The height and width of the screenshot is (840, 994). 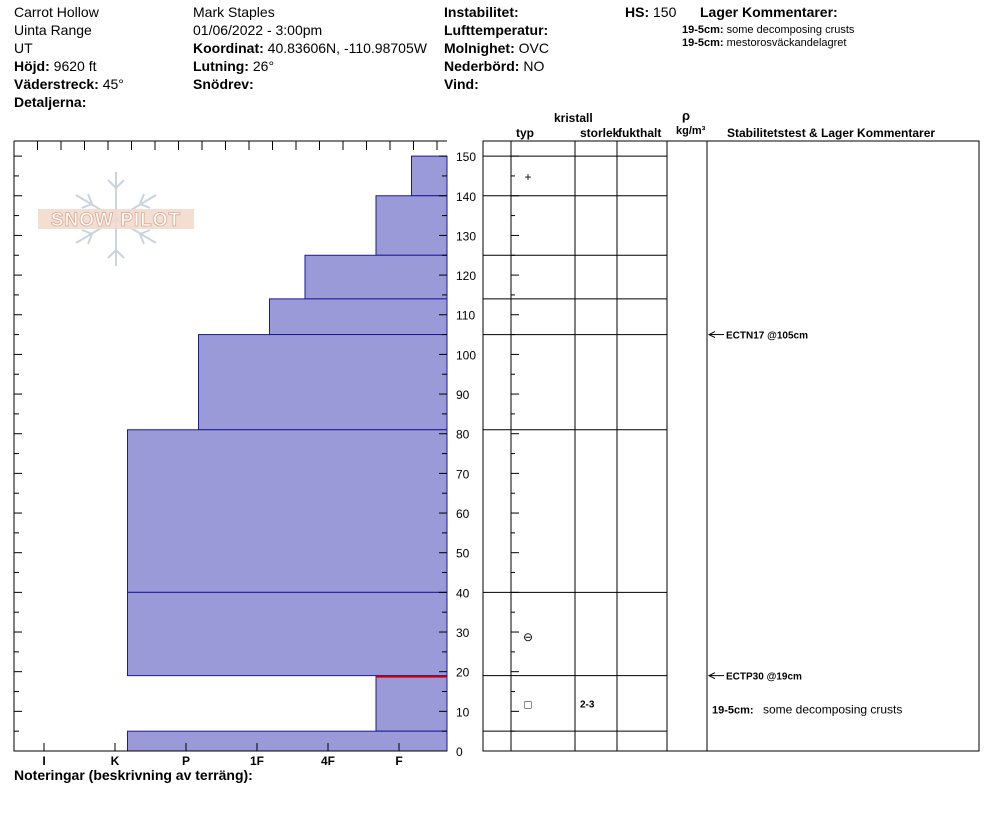 I want to click on slope-value: 26°, so click(x=263, y=66).